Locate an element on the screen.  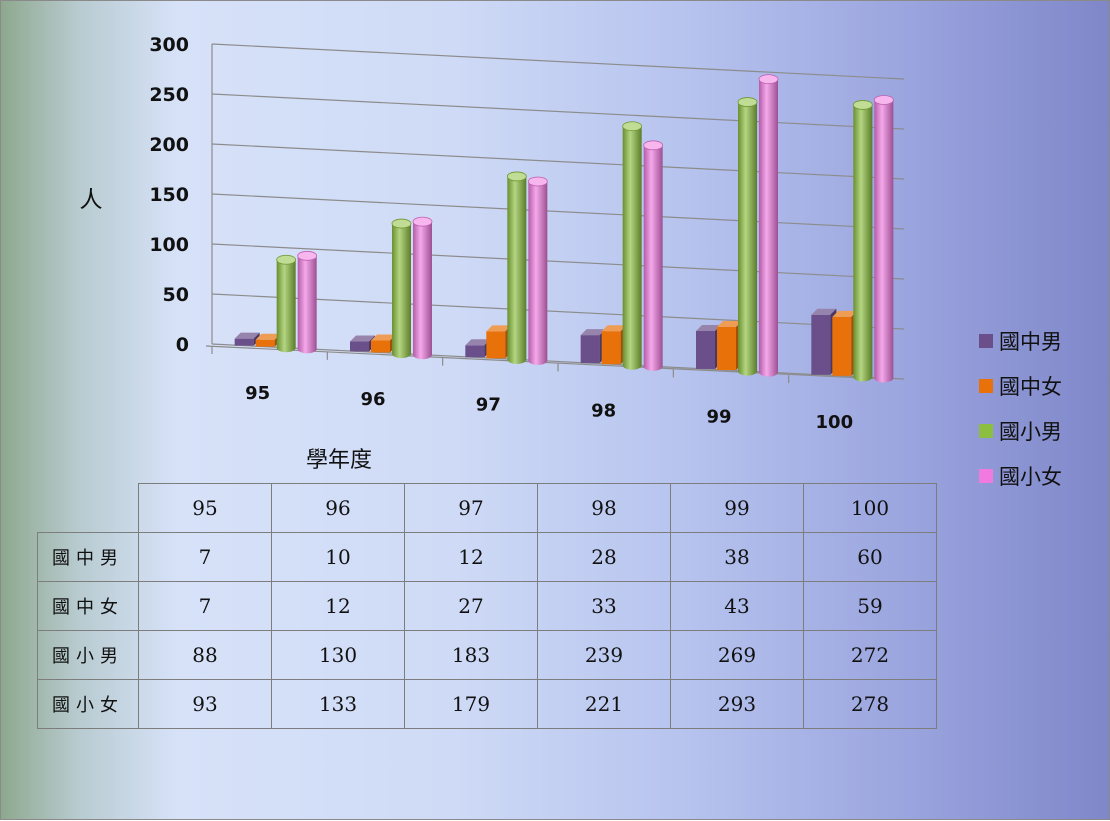
table-cell: 221 is located at coordinates (604, 704).